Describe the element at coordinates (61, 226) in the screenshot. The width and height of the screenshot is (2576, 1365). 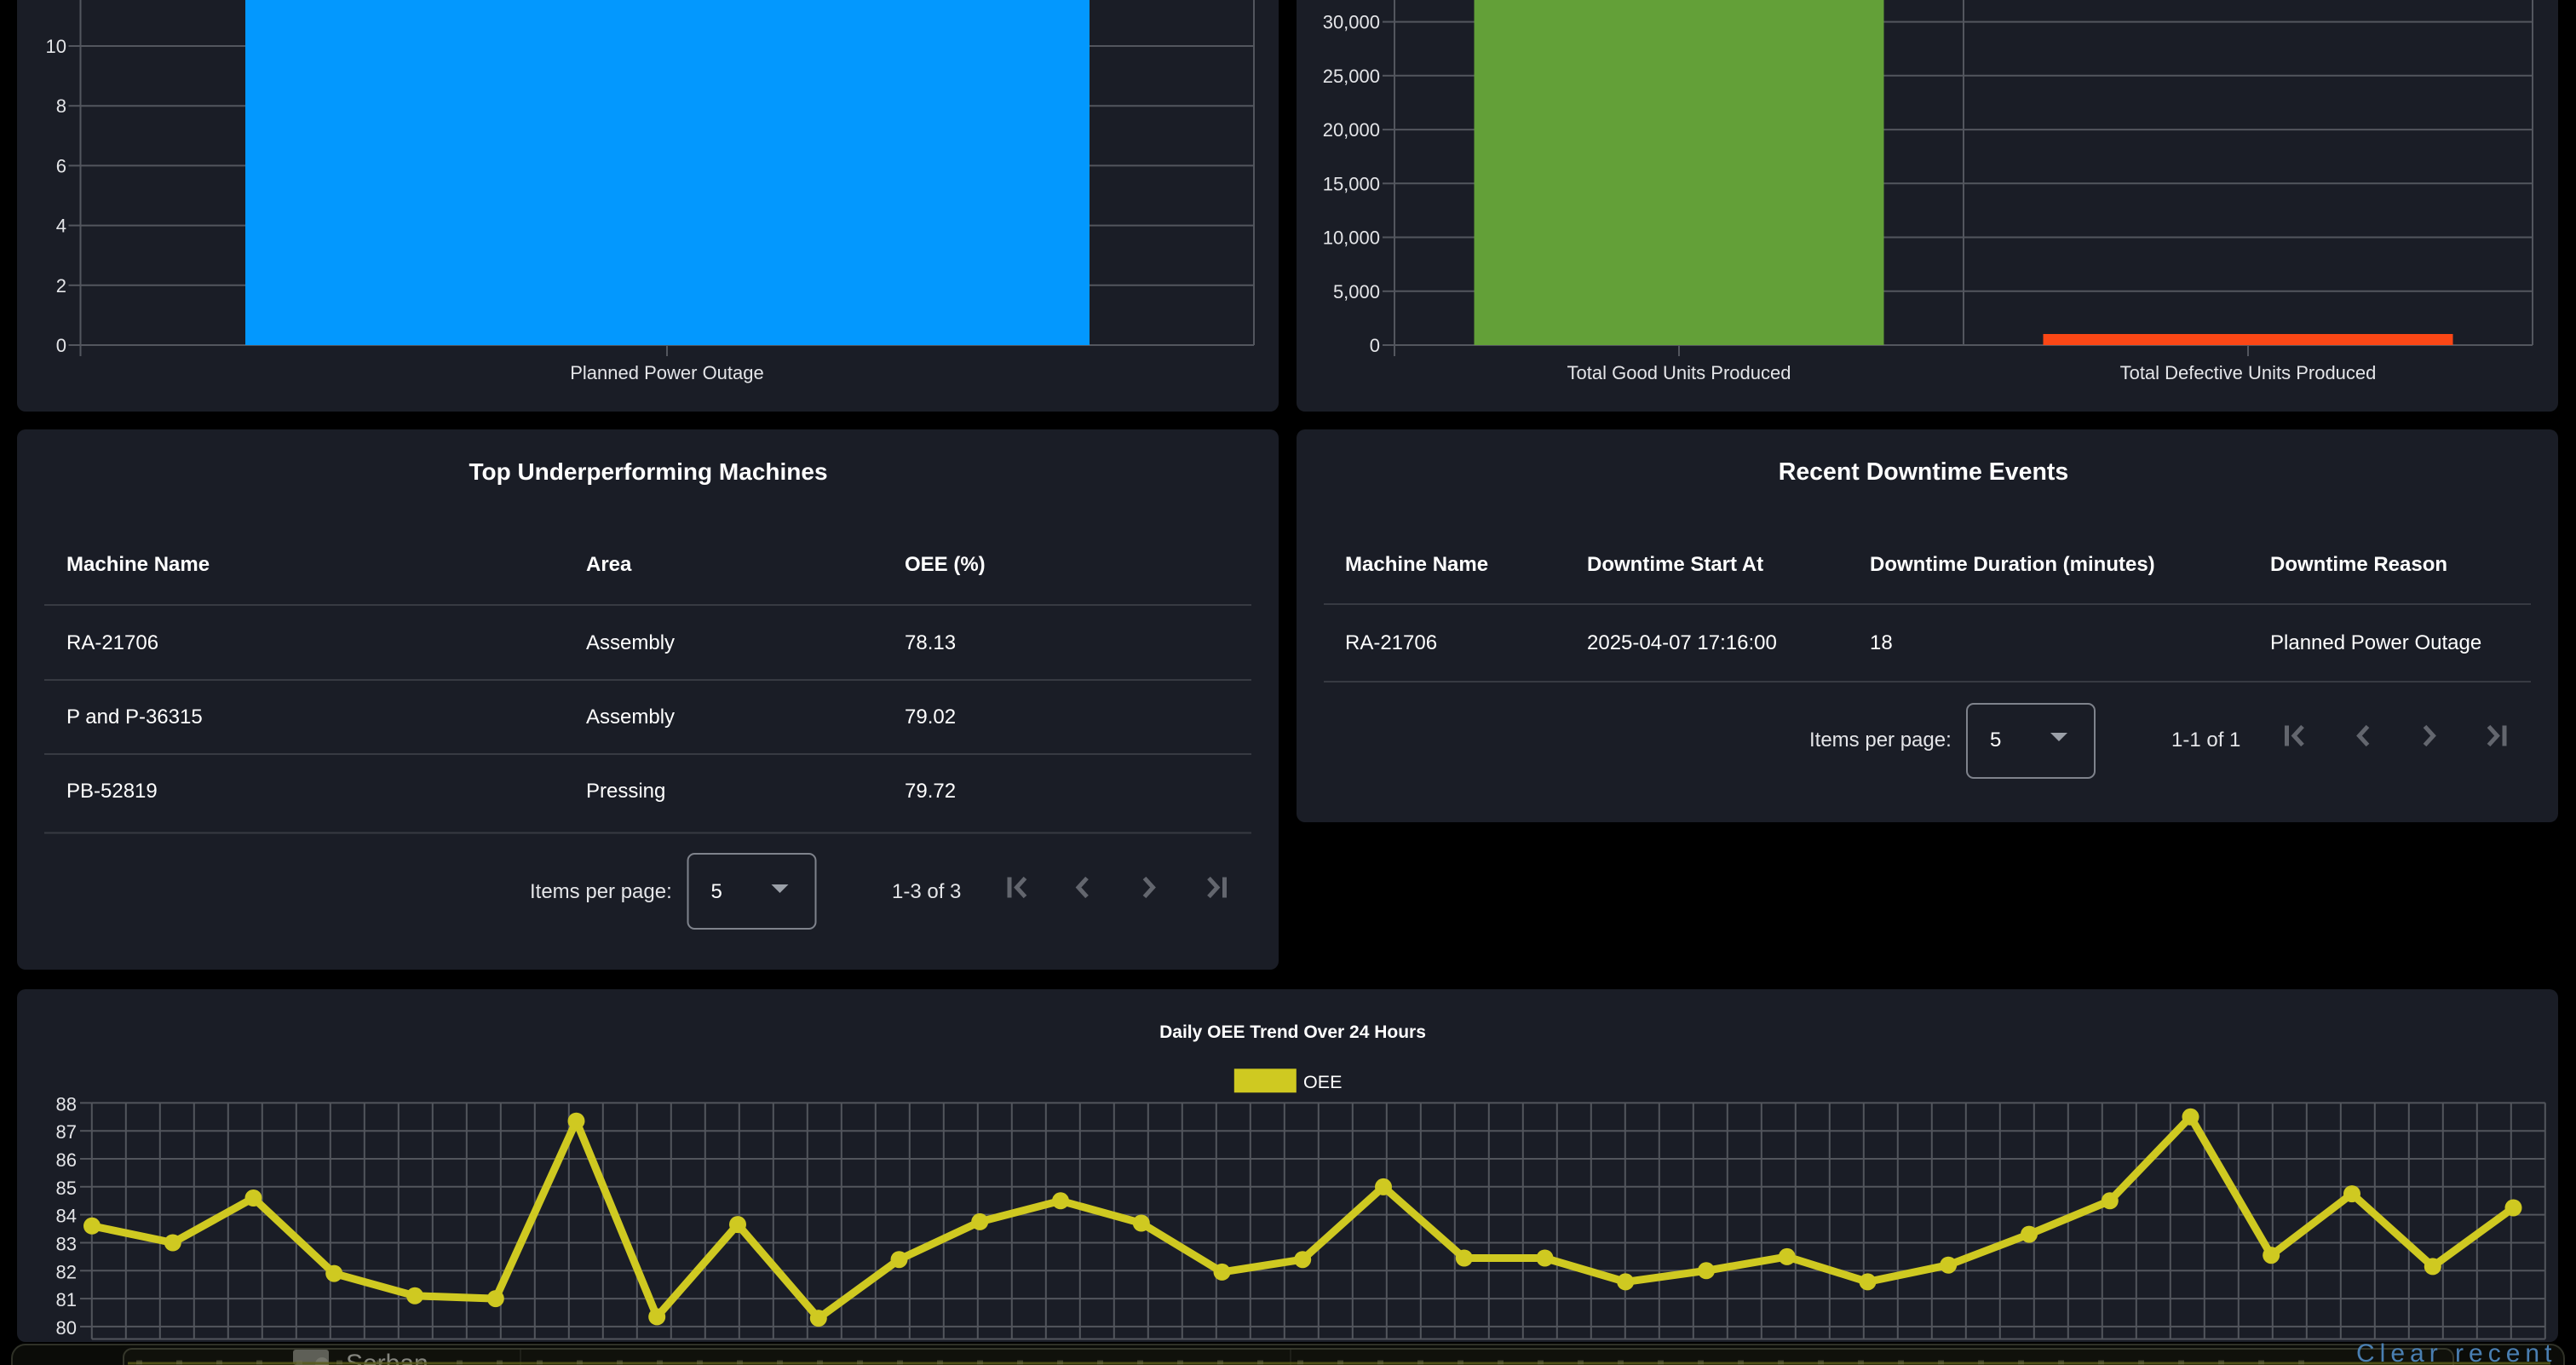
I see `svg-text: 4` at that location.